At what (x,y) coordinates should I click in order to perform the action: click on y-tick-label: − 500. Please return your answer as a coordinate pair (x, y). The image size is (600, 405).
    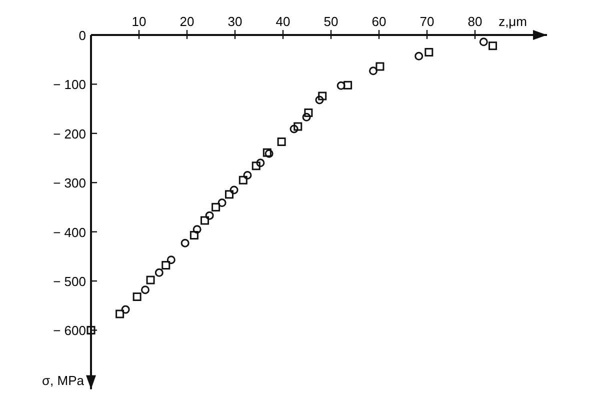
    Looking at the image, I should click on (69, 281).